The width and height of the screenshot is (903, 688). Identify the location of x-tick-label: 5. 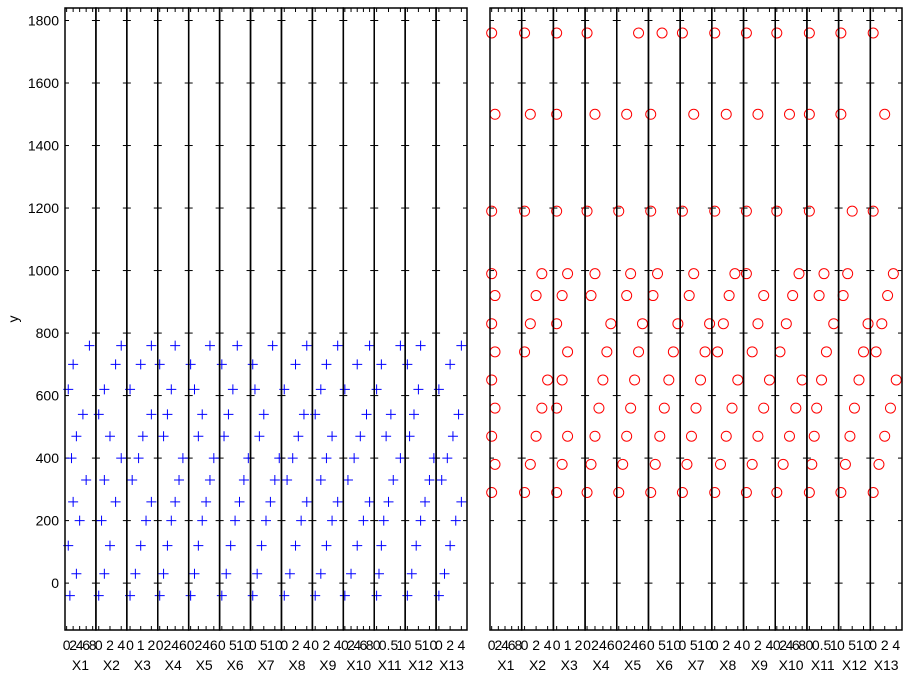
(694, 645).